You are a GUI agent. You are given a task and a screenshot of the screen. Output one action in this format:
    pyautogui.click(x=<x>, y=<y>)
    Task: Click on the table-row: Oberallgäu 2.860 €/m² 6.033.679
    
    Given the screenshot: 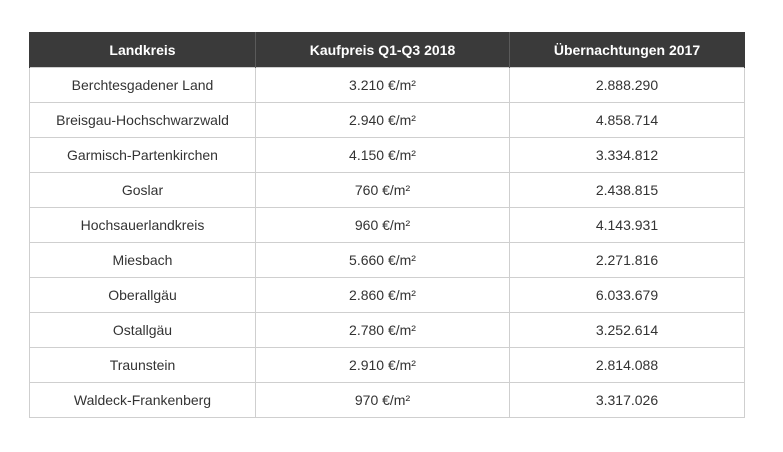 What is the action you would take?
    pyautogui.click(x=387, y=295)
    